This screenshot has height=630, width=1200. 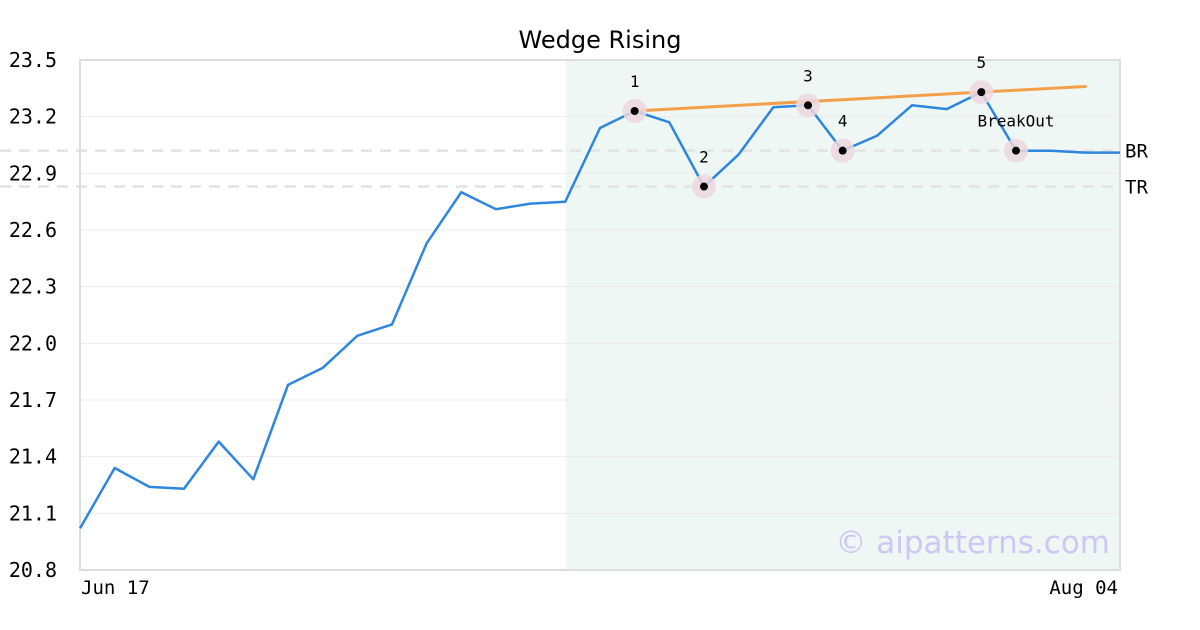 I want to click on y-tick-label: 23.2, so click(x=33, y=117).